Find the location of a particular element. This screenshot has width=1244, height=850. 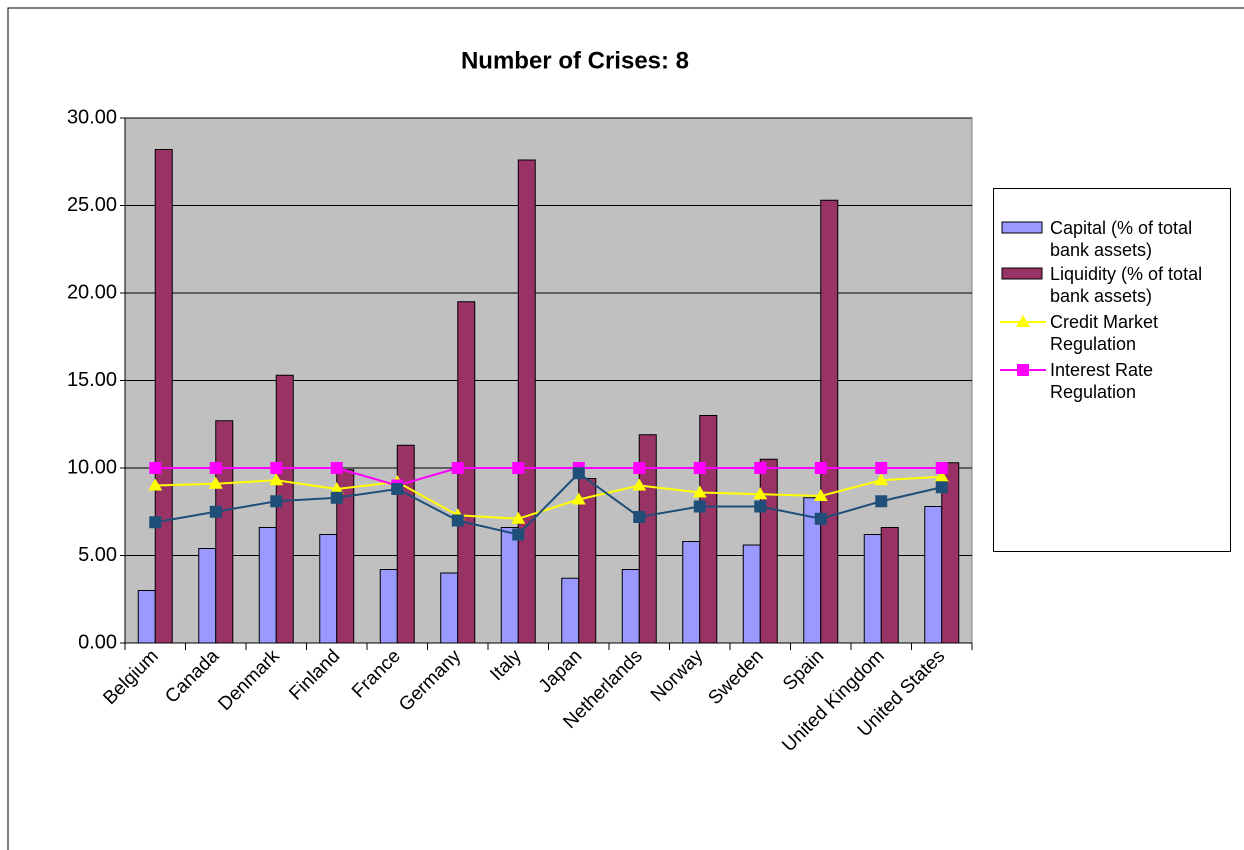

y-tick-label: 5.00 is located at coordinates (97, 555).